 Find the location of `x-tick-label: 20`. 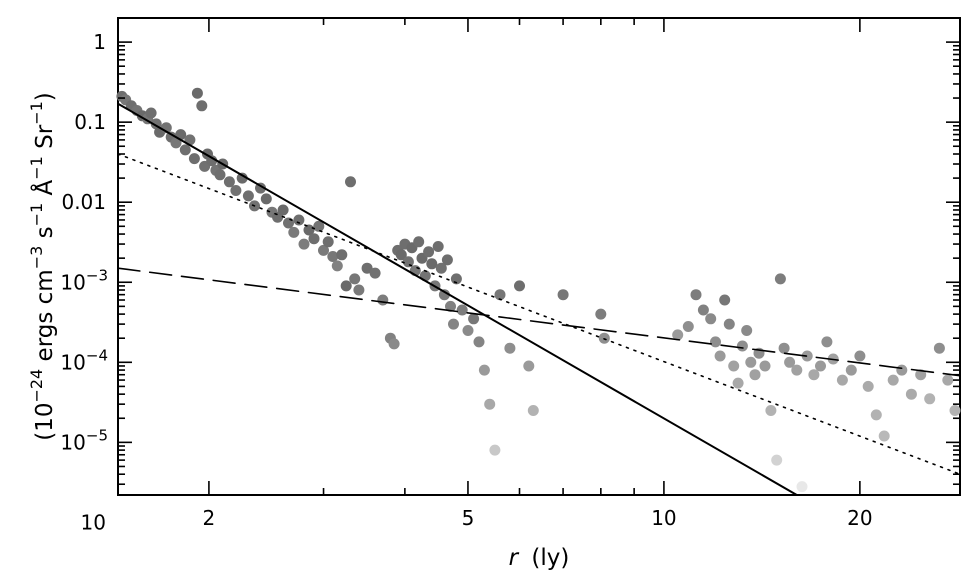

x-tick-label: 20 is located at coordinates (859, 518).